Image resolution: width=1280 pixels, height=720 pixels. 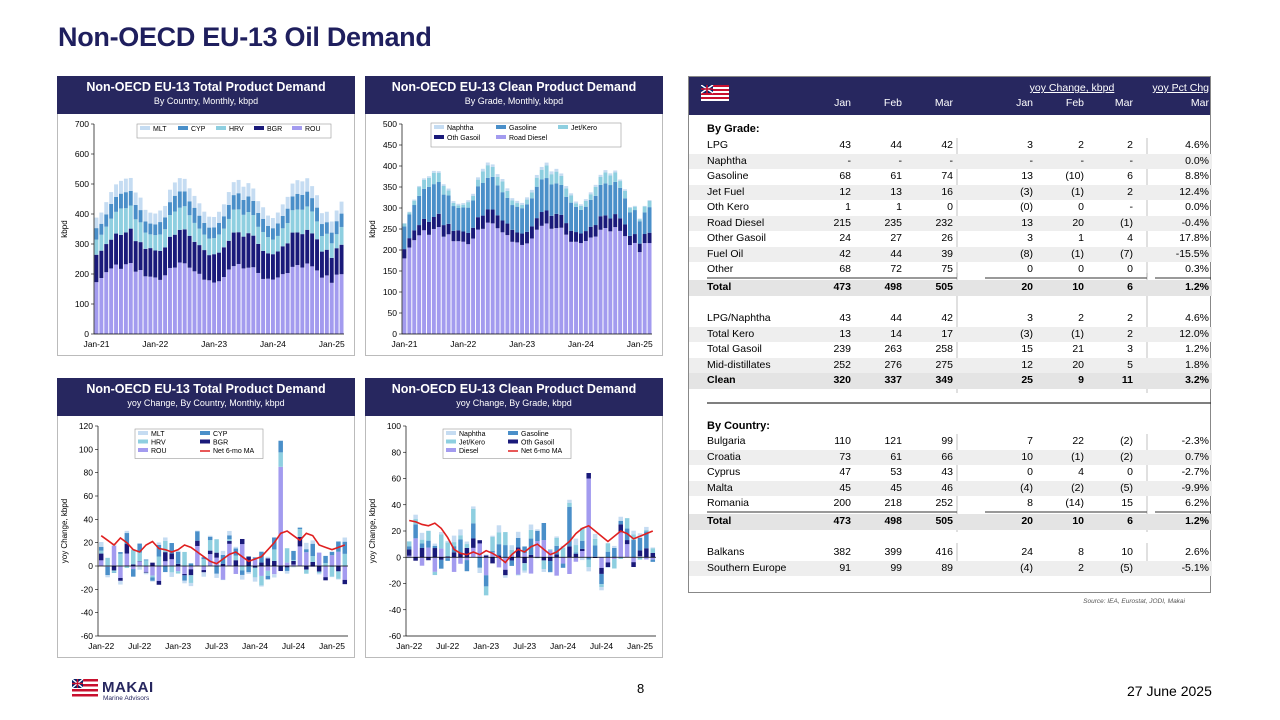 What do you see at coordinates (896, 238) in the screenshot?
I see `cell-value: 27` at bounding box center [896, 238].